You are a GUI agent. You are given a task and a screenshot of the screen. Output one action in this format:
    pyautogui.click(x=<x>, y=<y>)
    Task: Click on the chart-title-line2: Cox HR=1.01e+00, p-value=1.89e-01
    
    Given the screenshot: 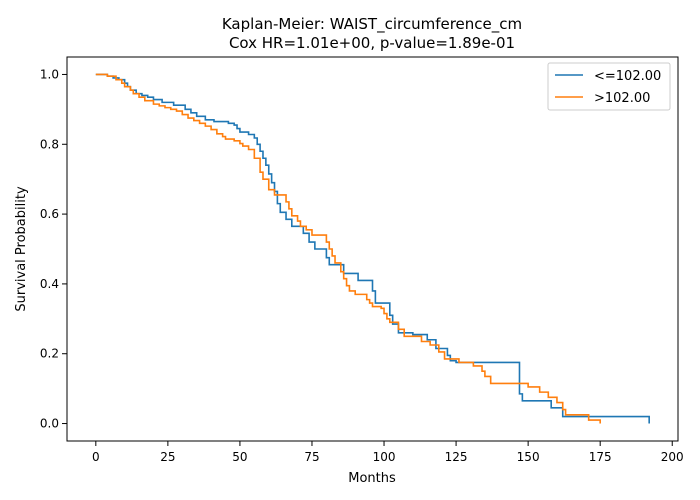 What is the action you would take?
    pyautogui.click(x=372, y=43)
    